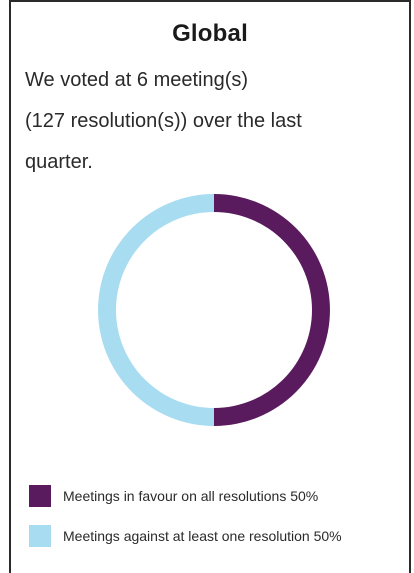  Describe the element at coordinates (163, 121) in the screenshot. I see `summary-line-2: (127 resolution(s)) over the last` at that location.